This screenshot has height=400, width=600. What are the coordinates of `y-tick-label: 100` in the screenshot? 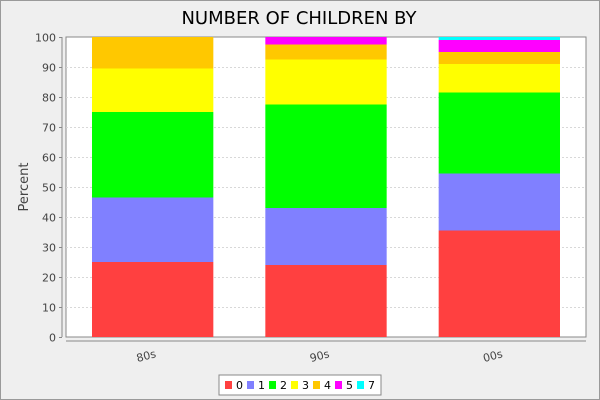 It's located at (45, 38).